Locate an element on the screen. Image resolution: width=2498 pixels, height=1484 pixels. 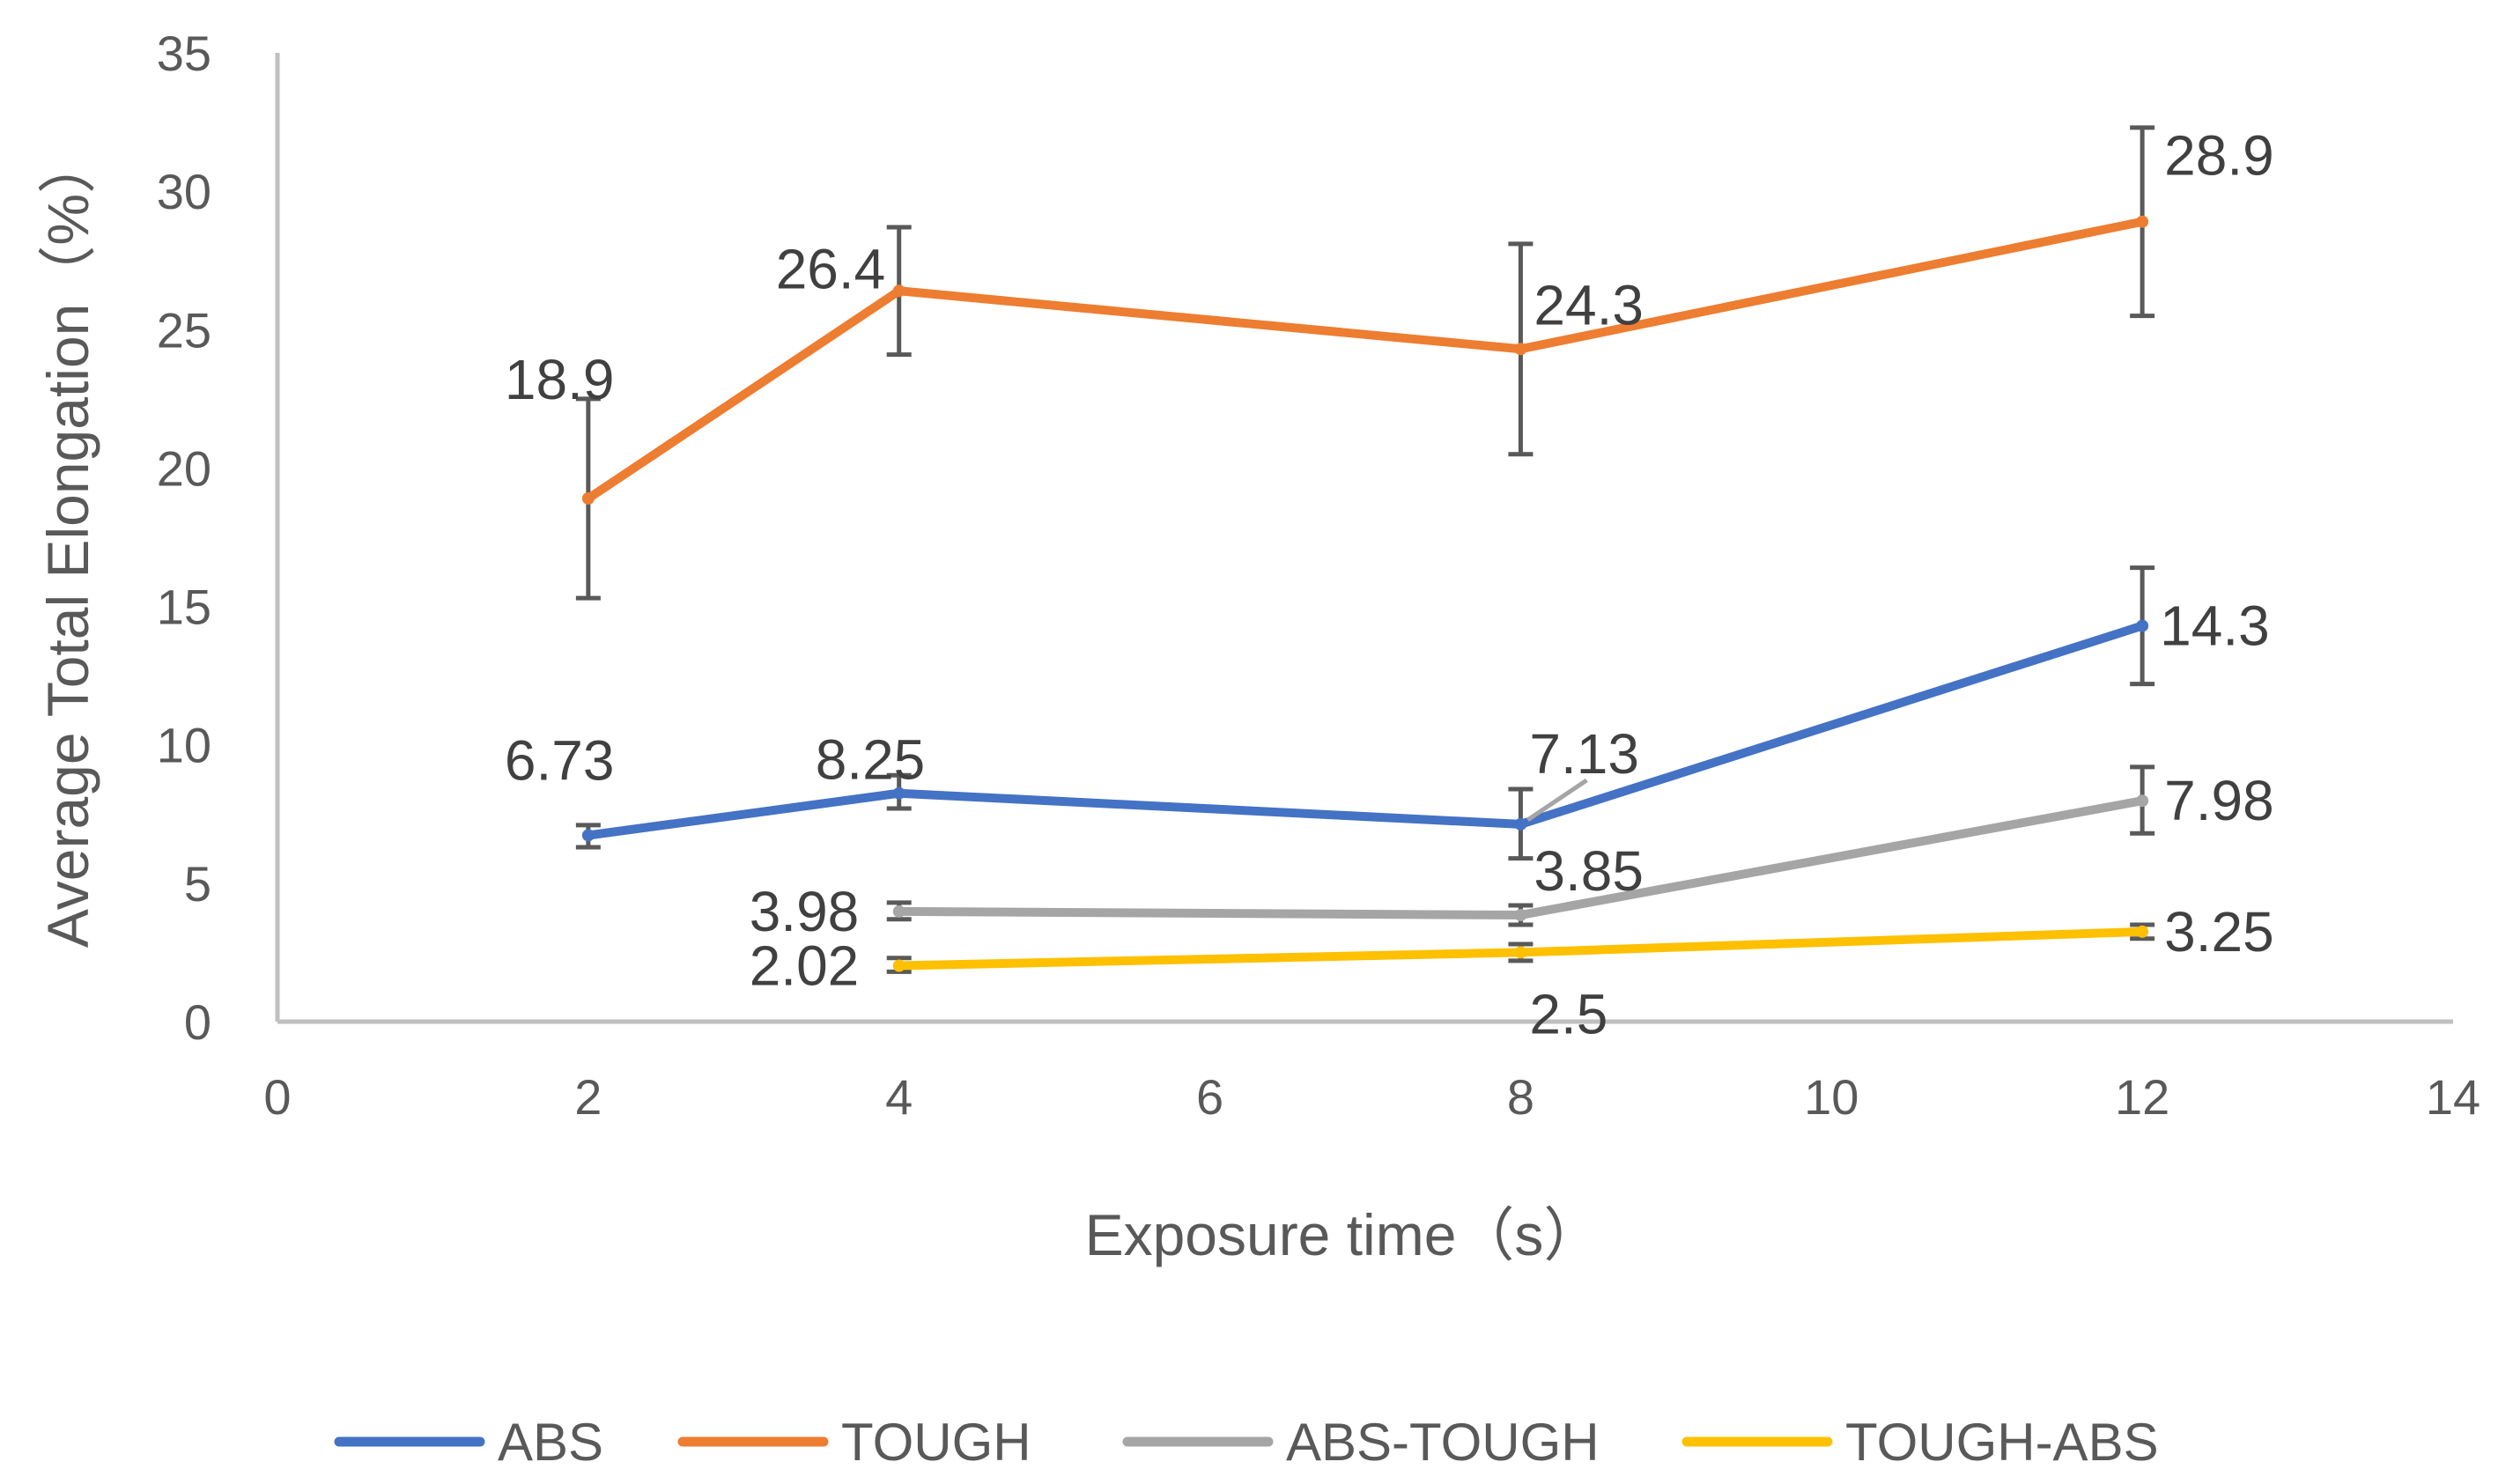
x-tick-label: 8 is located at coordinates (1520, 1097).